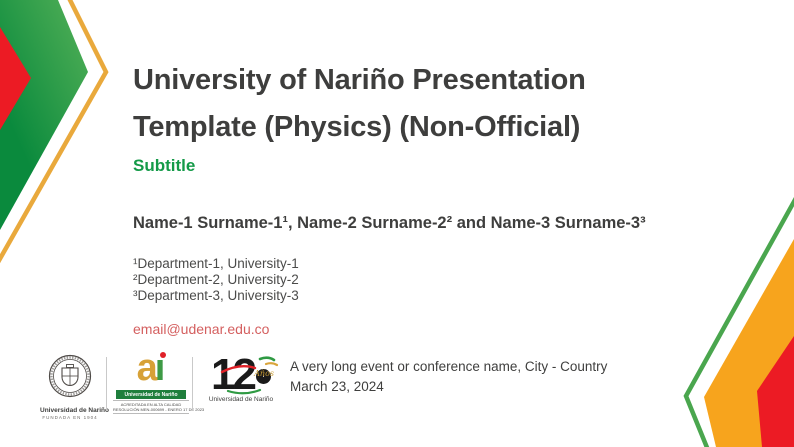 The height and width of the screenshot is (447, 794). I want to click on decoration-top-left, so click(54, 132).